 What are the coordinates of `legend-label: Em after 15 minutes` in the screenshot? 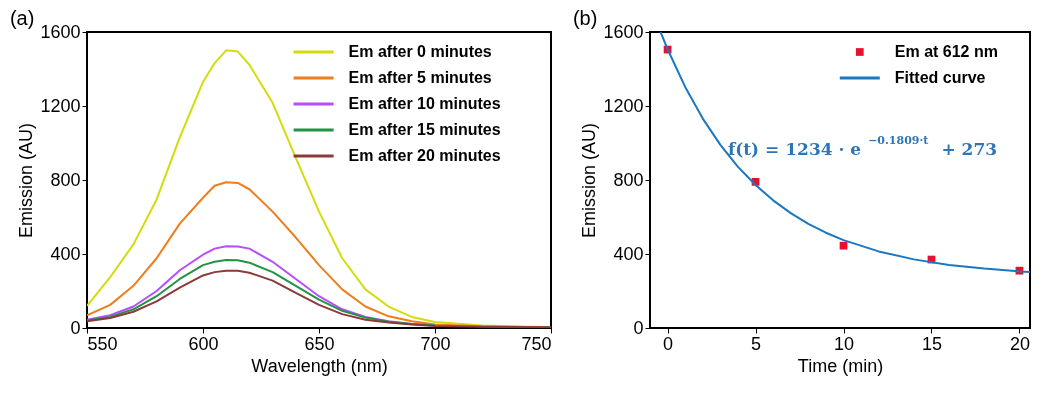 It's located at (424, 129).